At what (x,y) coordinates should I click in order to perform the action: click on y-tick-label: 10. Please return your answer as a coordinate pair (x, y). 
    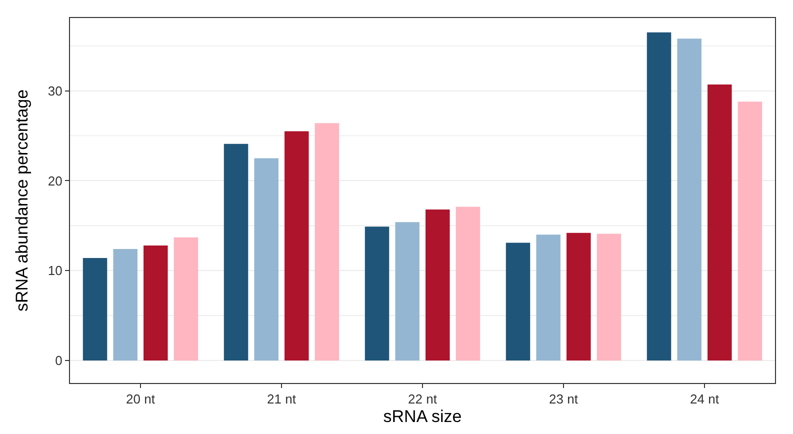
    Looking at the image, I should click on (55, 270).